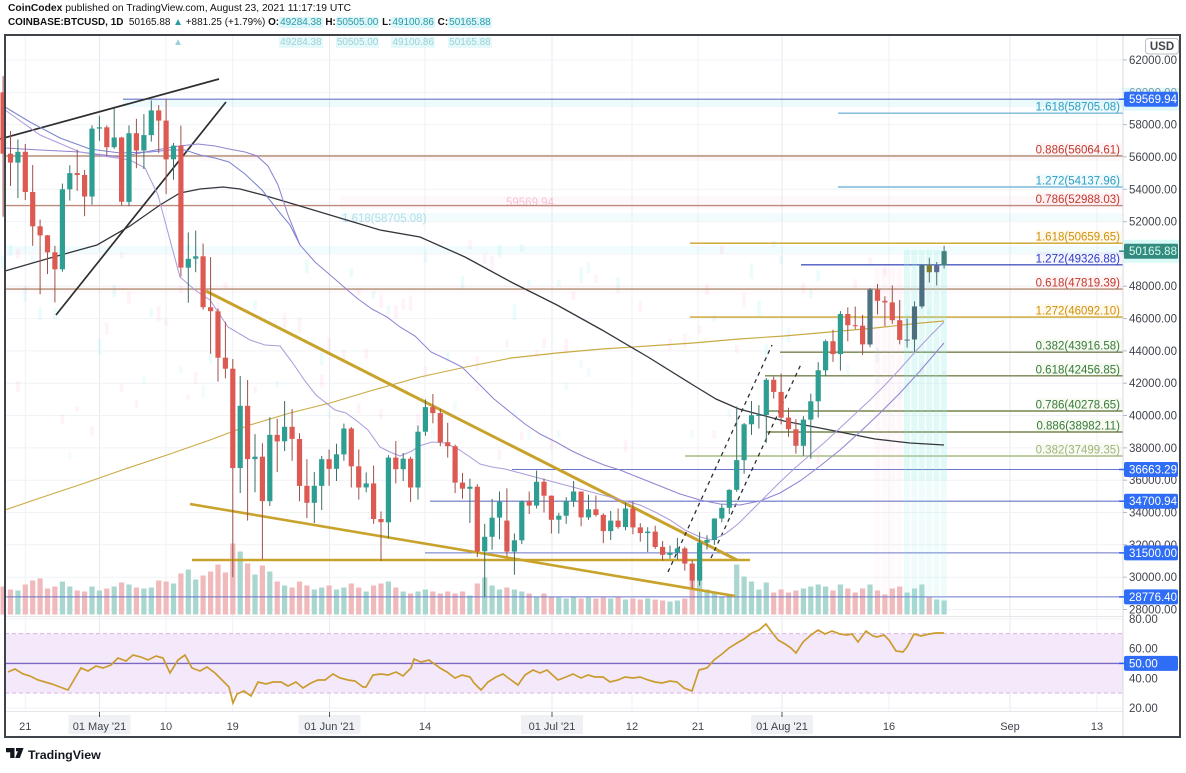 This screenshot has height=773, width=1186. What do you see at coordinates (552, 727) in the screenshot?
I see `svg-text: 01 Jul '21` at bounding box center [552, 727].